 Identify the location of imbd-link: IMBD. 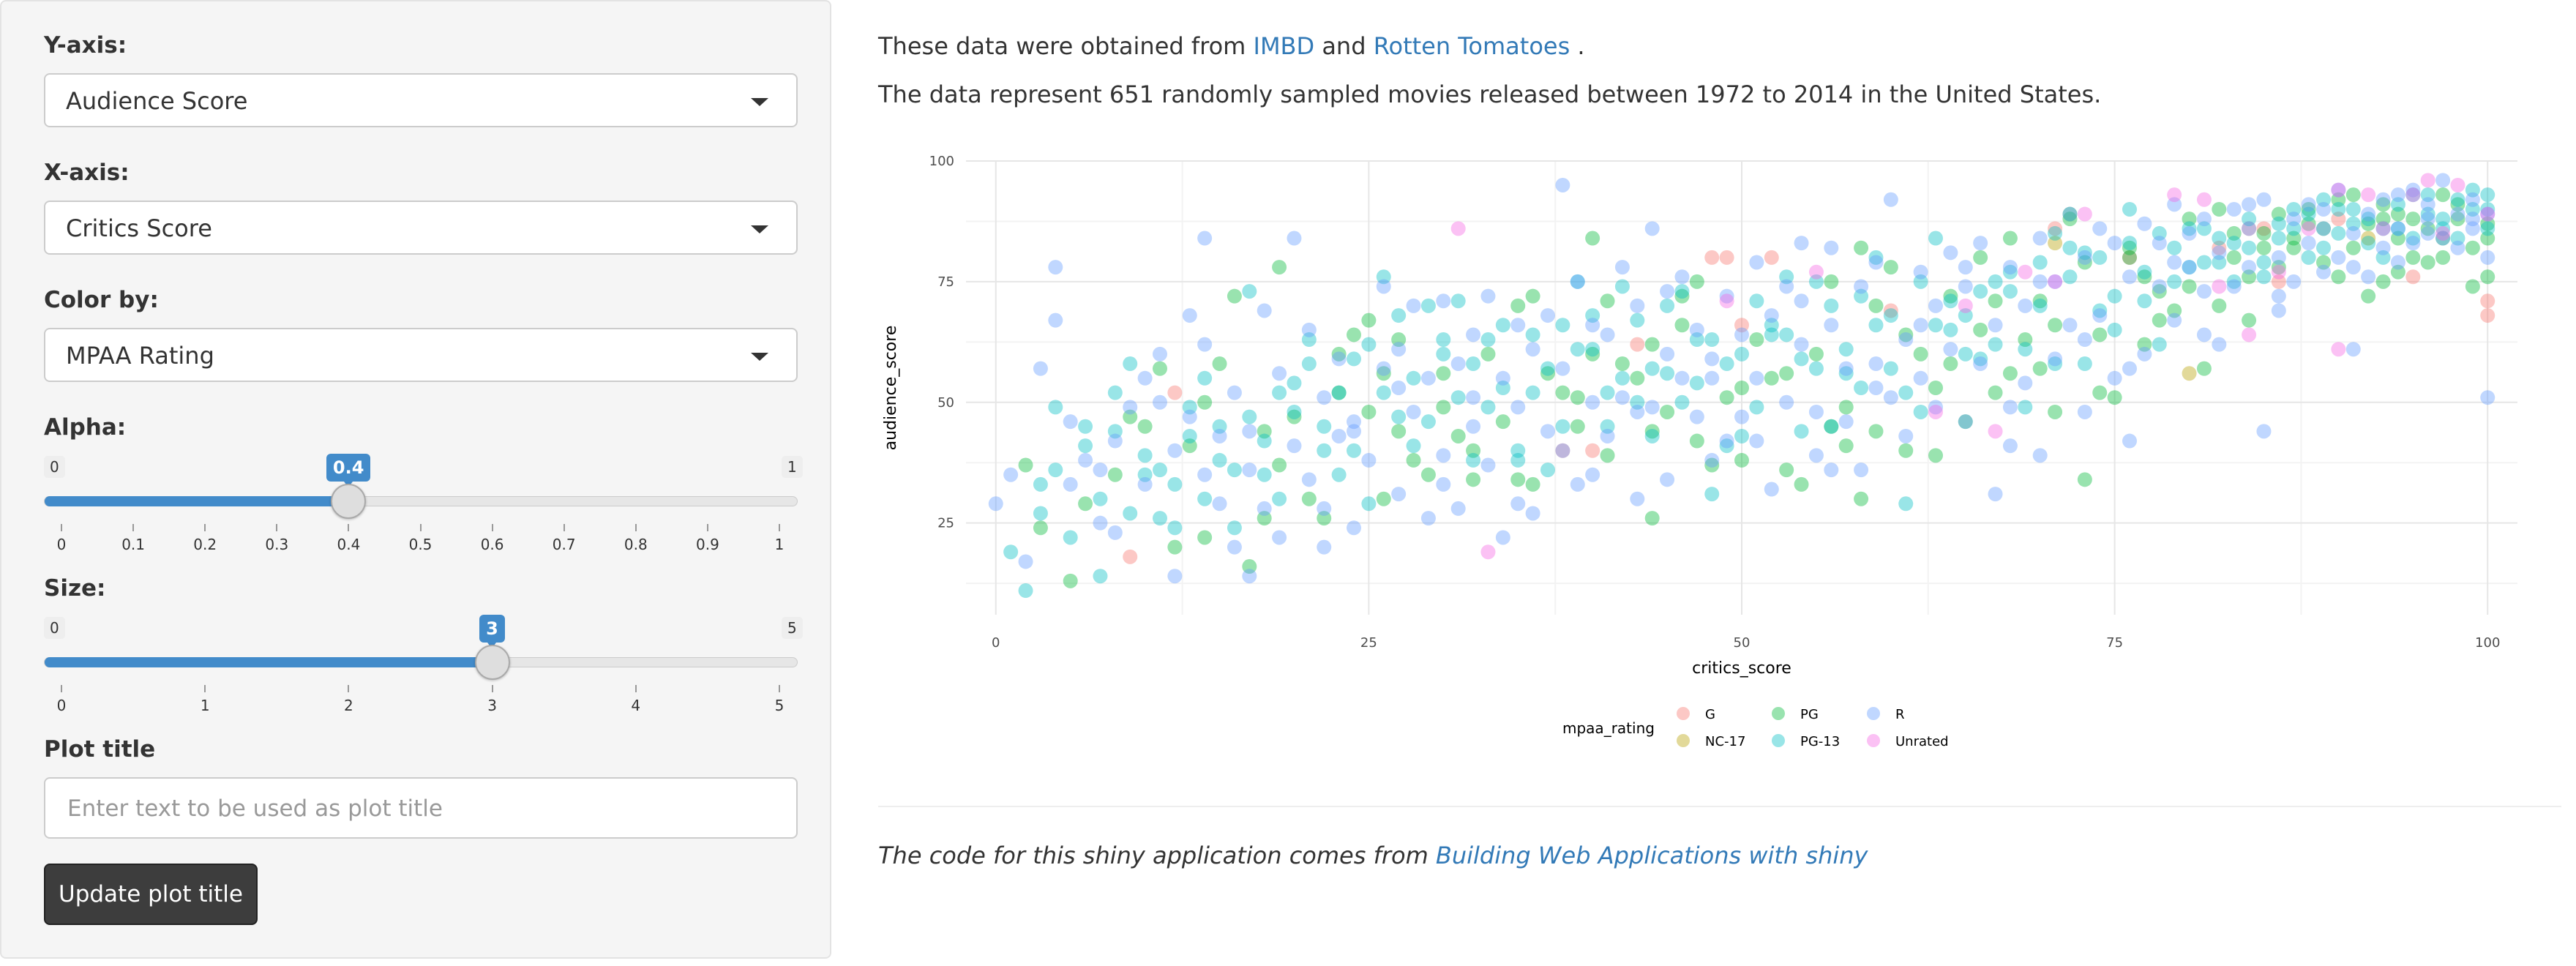
(1284, 46).